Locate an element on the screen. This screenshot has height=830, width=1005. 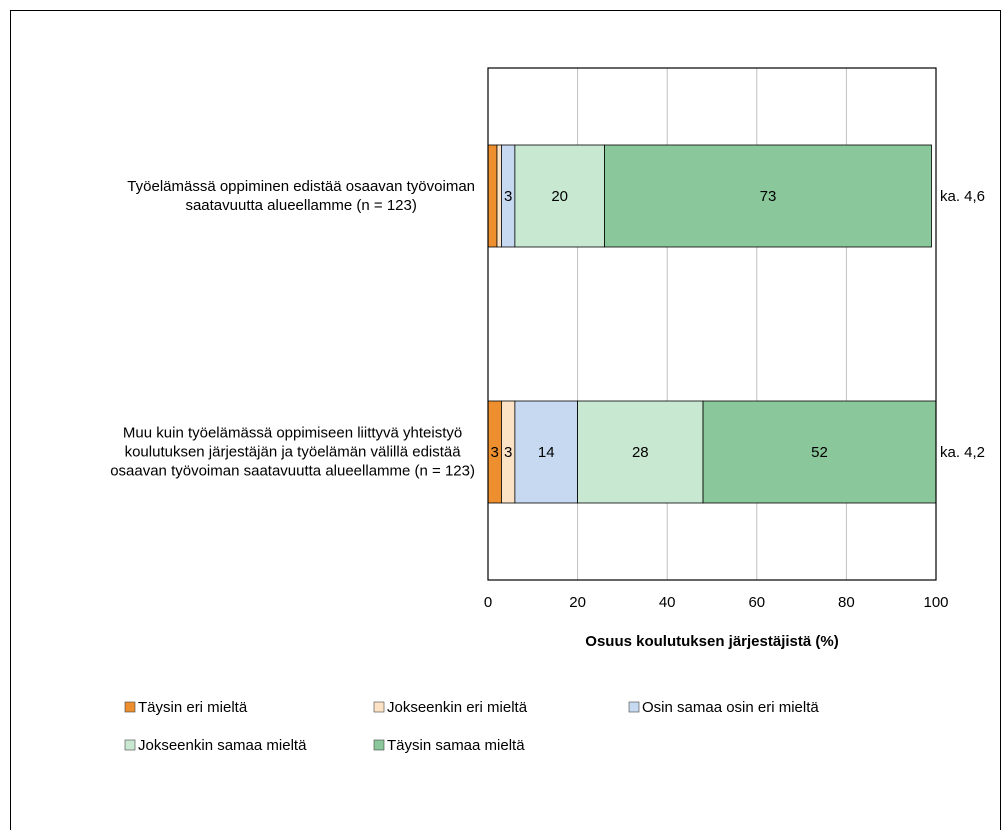
annotation: ka. 4,2 is located at coordinates (962, 452).